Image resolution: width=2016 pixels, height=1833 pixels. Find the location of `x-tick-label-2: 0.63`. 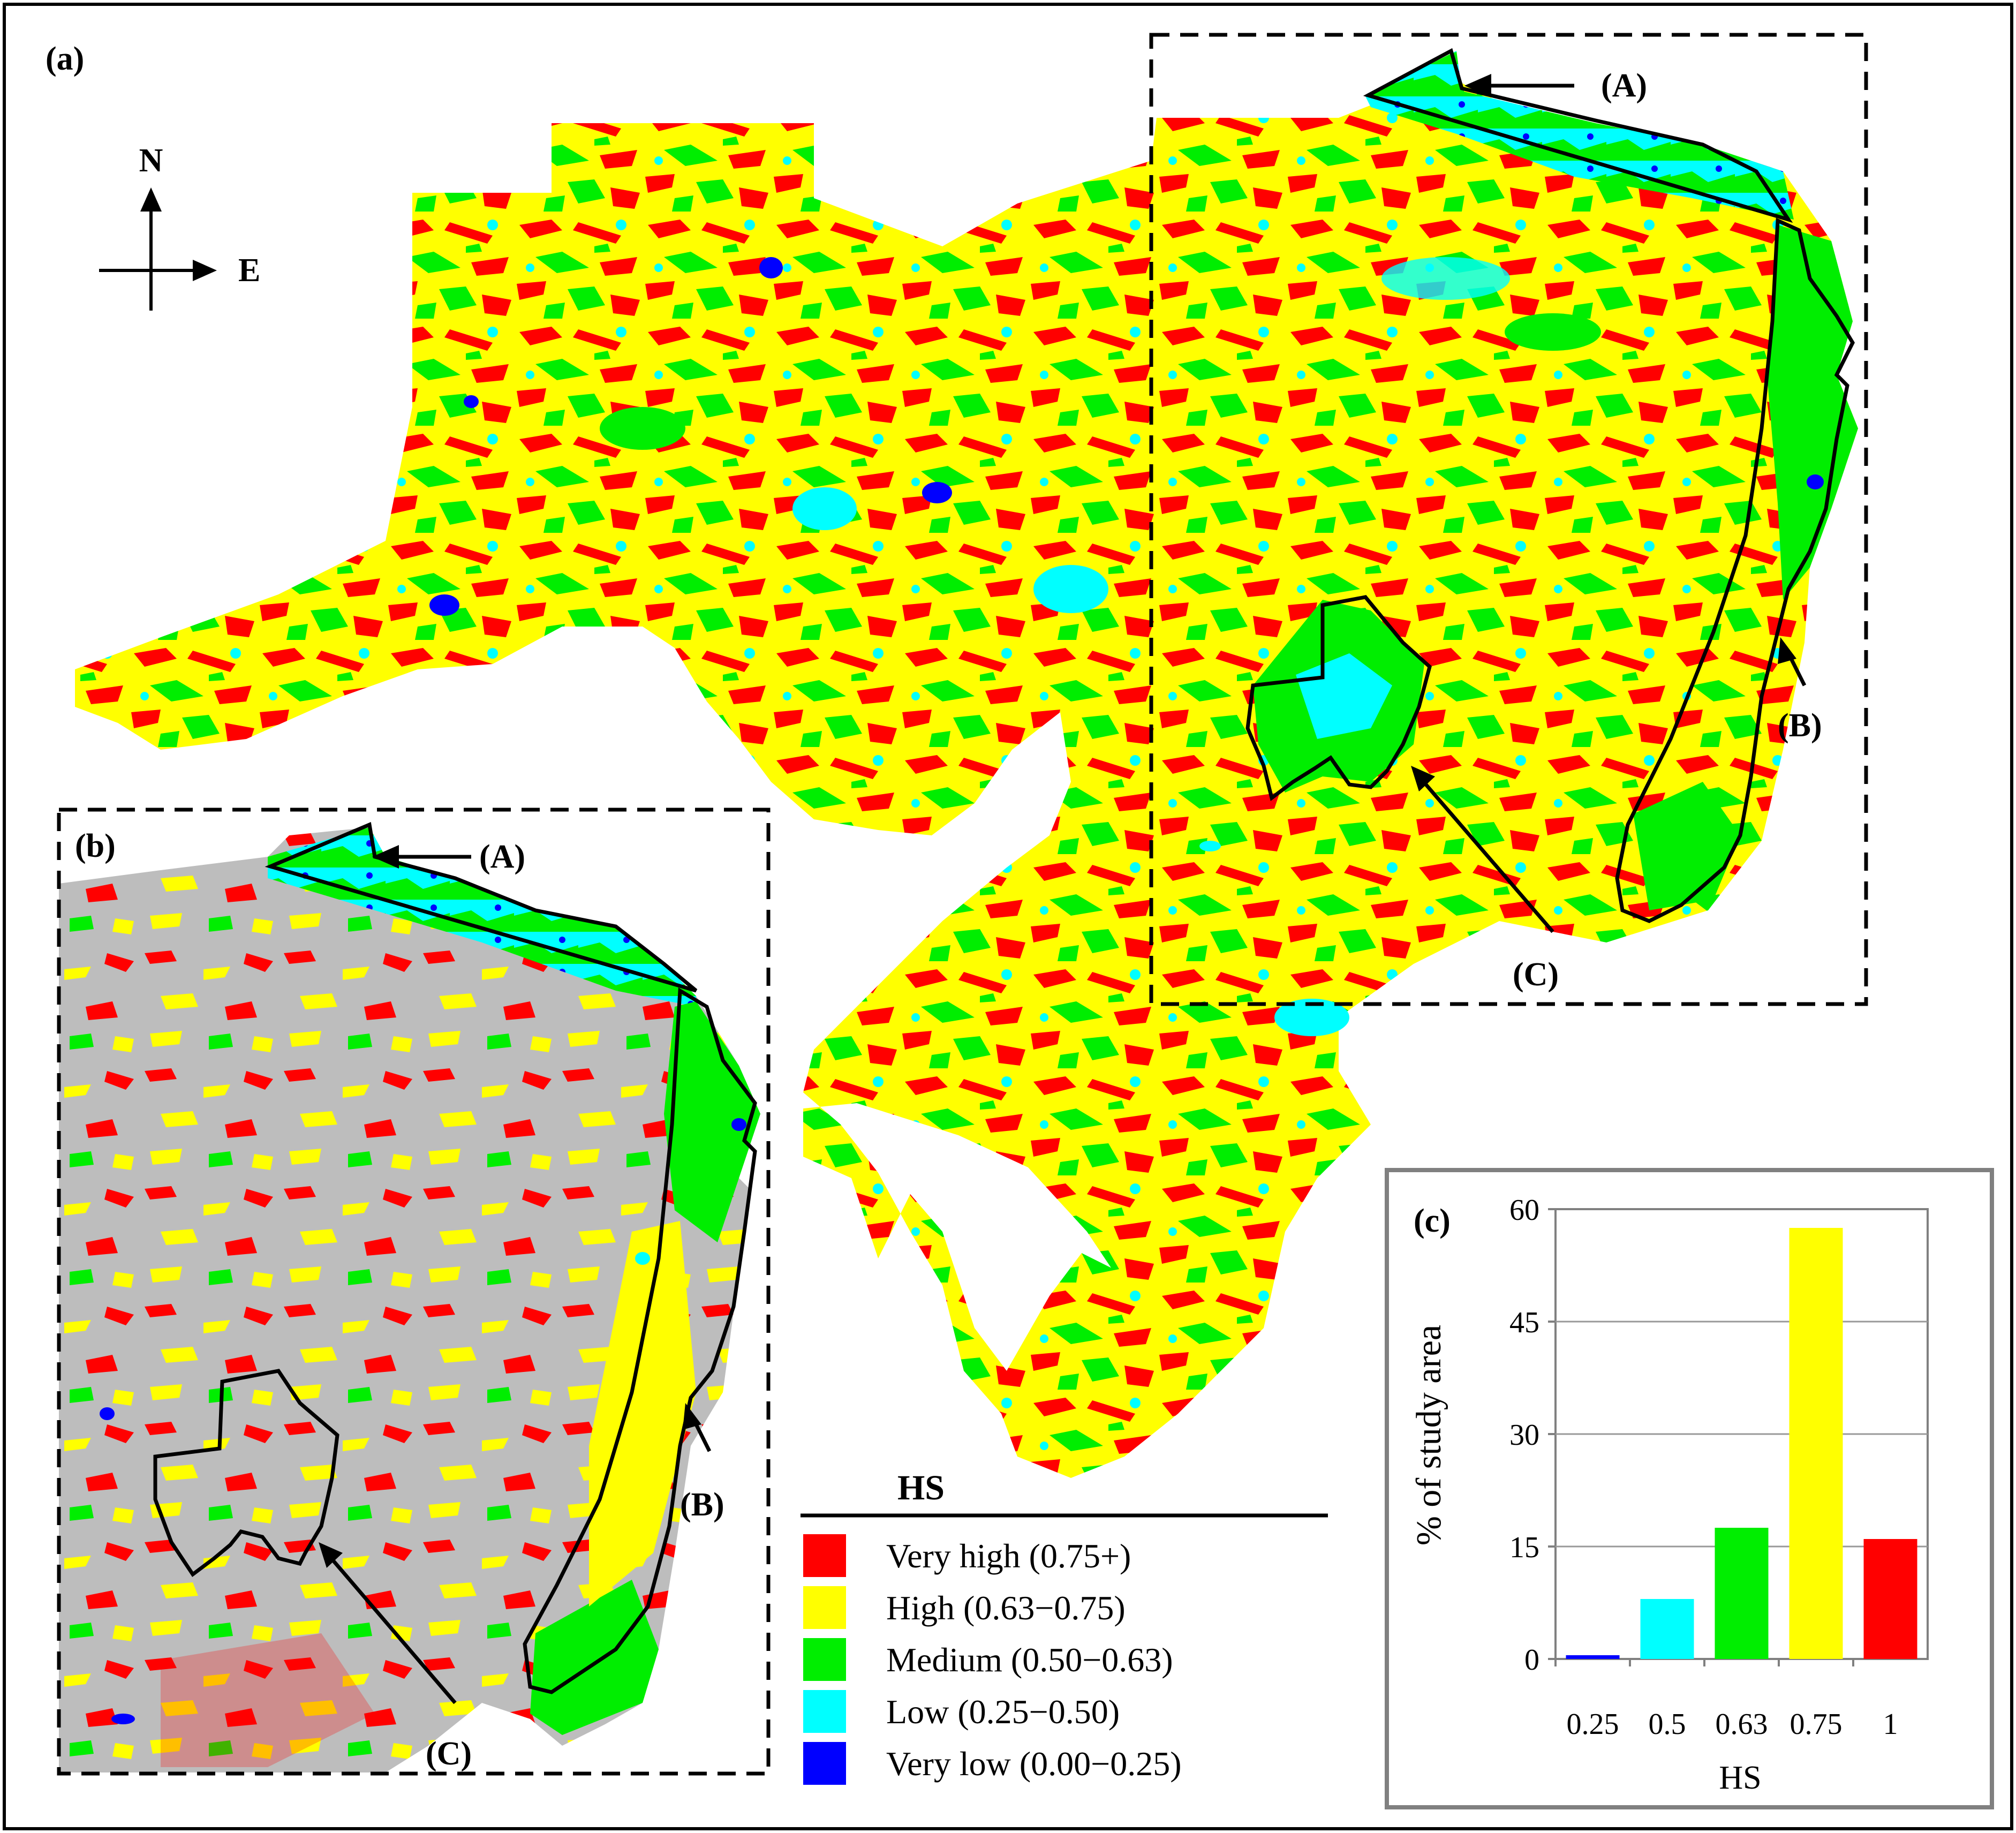

x-tick-label-2: 0.63 is located at coordinates (1742, 1724).